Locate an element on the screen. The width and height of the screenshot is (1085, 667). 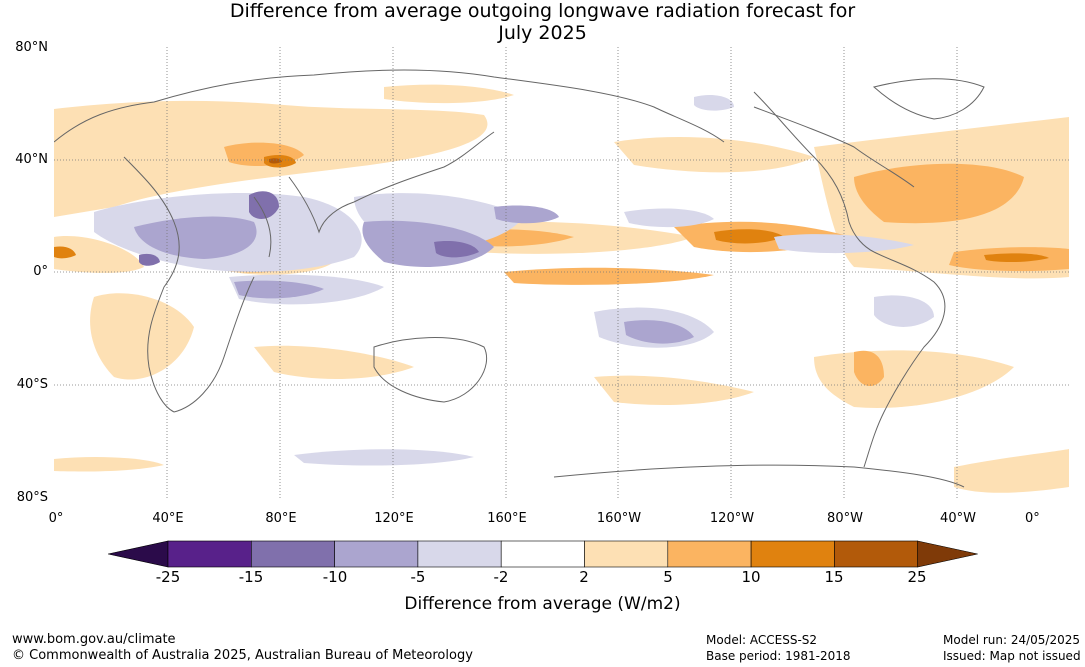
lon-label-120w: 120°W is located at coordinates (732, 518).